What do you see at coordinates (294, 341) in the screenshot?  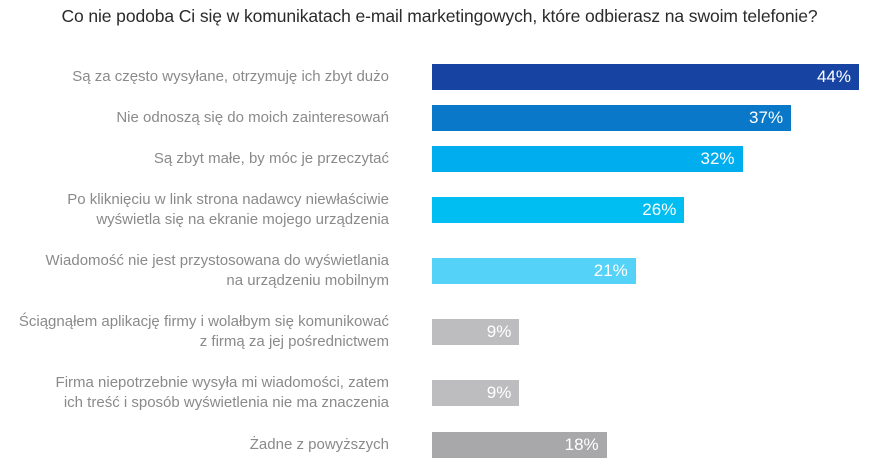 I see `category-label-line: z firmą za jej pośrednictwem` at bounding box center [294, 341].